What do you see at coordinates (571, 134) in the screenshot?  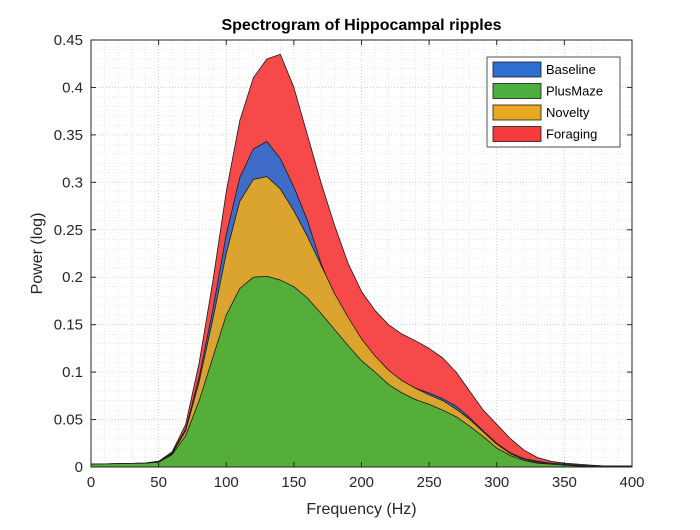 I see `legend-label-foraging: Foraging` at bounding box center [571, 134].